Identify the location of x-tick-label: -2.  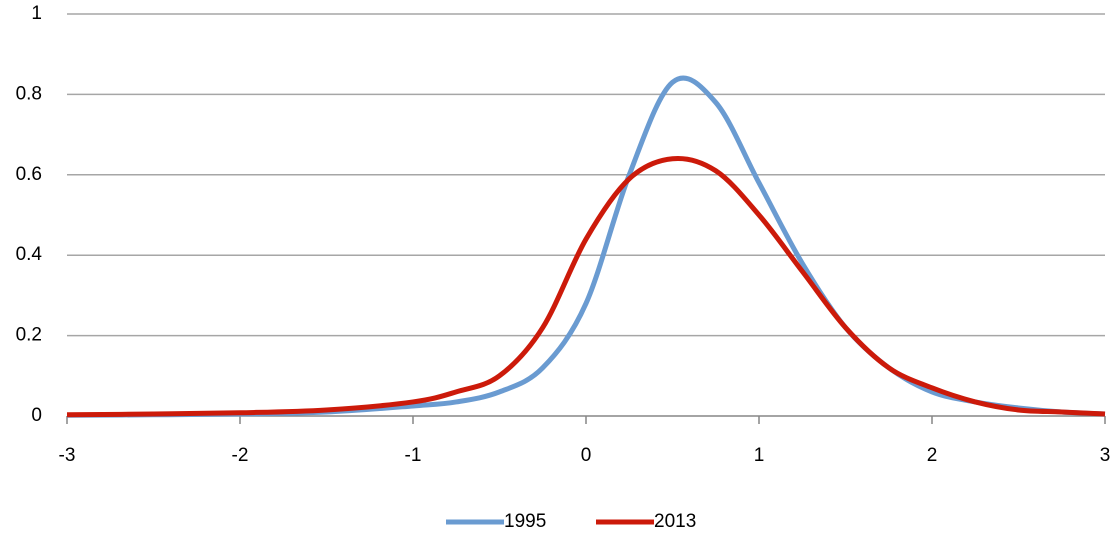
(240, 455).